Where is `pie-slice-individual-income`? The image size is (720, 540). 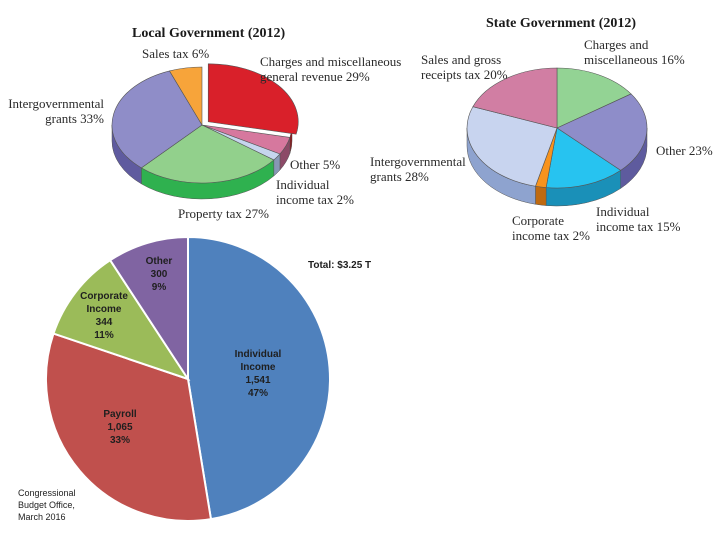
pie-slice-individual-income is located at coordinates (259, 378).